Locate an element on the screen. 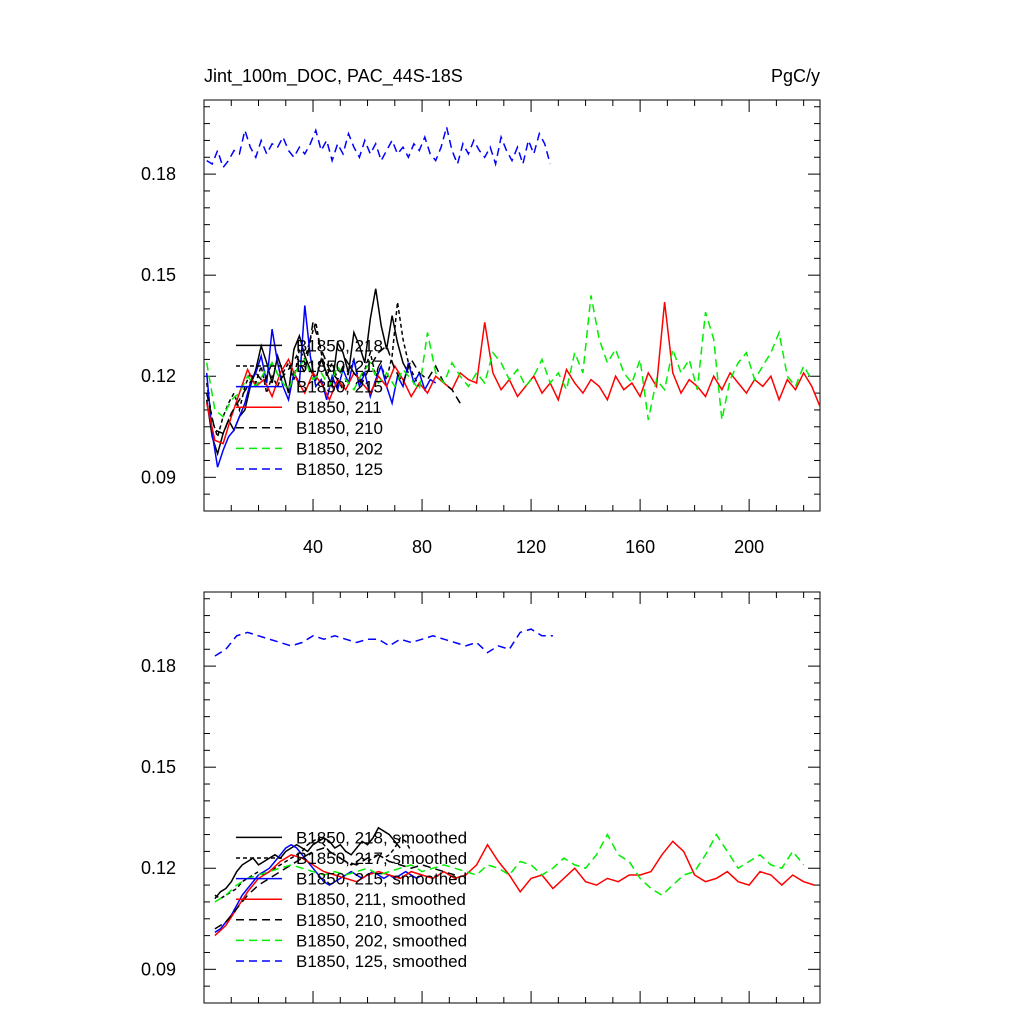  legend-label: B1850, 210 is located at coordinates (339, 428).